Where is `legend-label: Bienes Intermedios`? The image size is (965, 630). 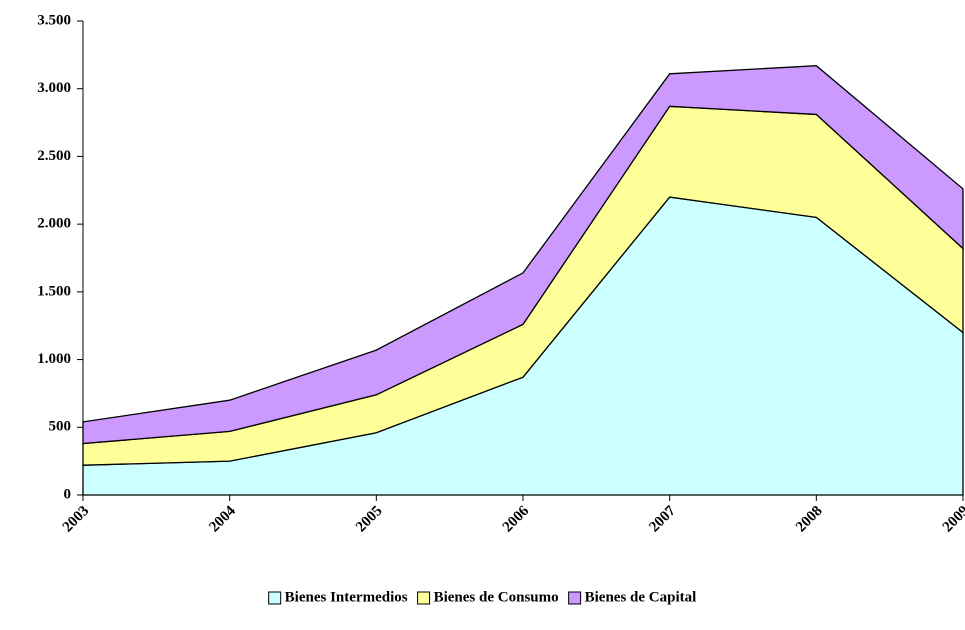
legend-label: Bienes Intermedios is located at coordinates (346, 597).